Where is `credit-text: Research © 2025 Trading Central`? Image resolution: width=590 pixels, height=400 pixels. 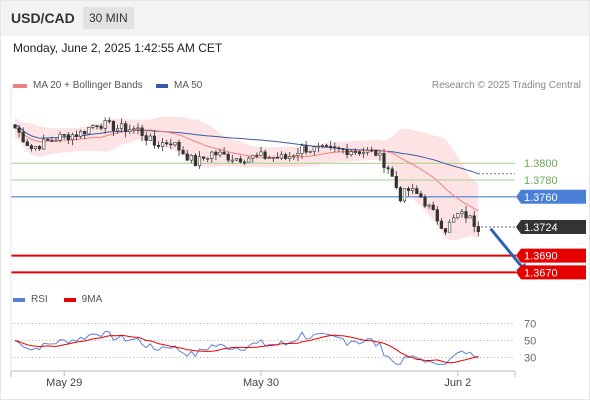 credit-text: Research © 2025 Trading Central is located at coordinates (506, 85).